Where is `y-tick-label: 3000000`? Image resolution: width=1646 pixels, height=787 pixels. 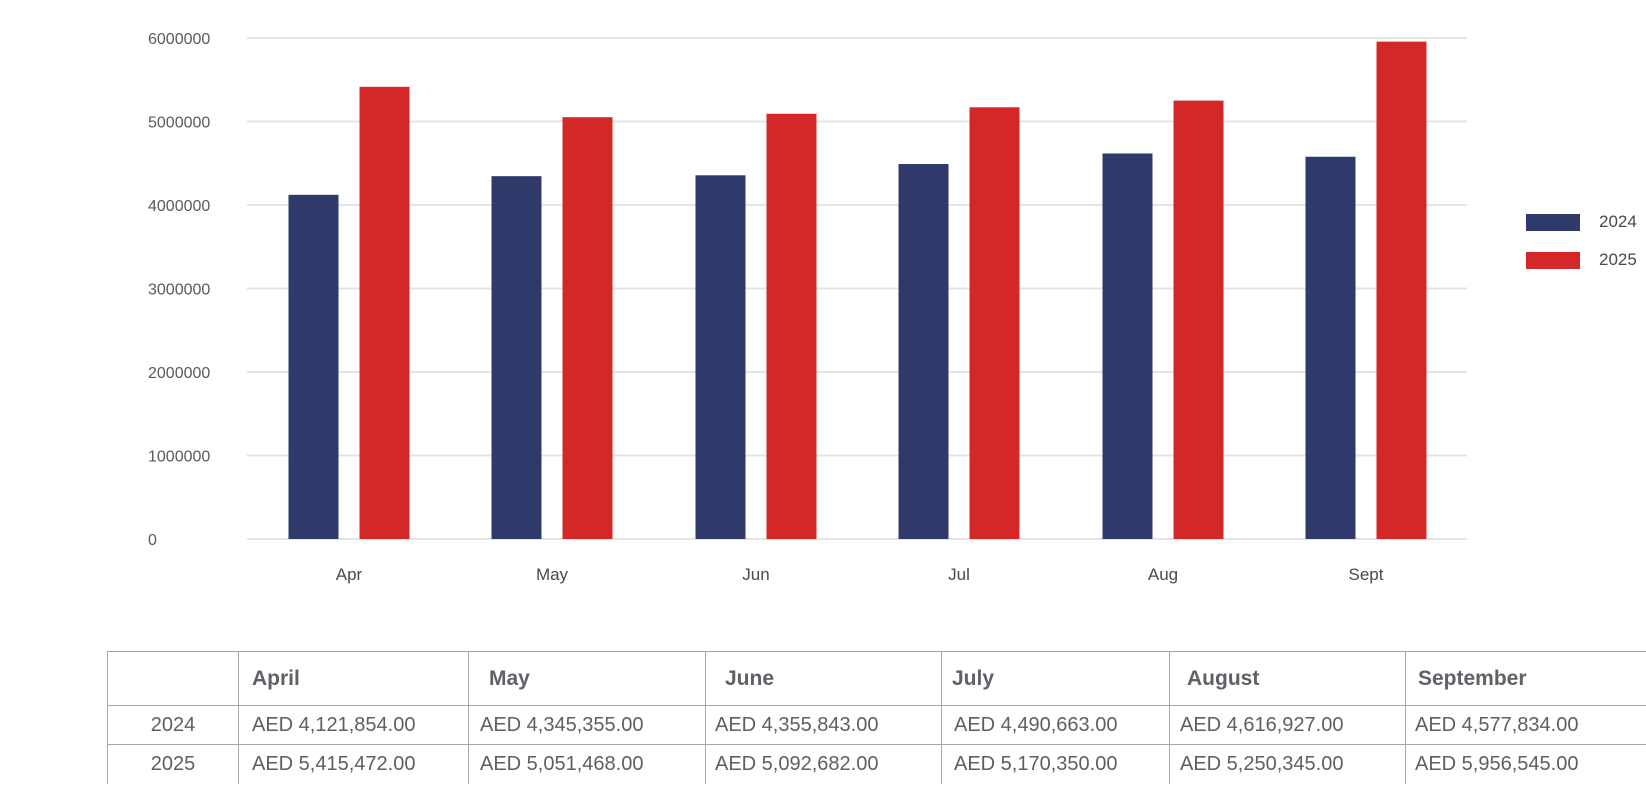
y-tick-label: 3000000 is located at coordinates (179, 290).